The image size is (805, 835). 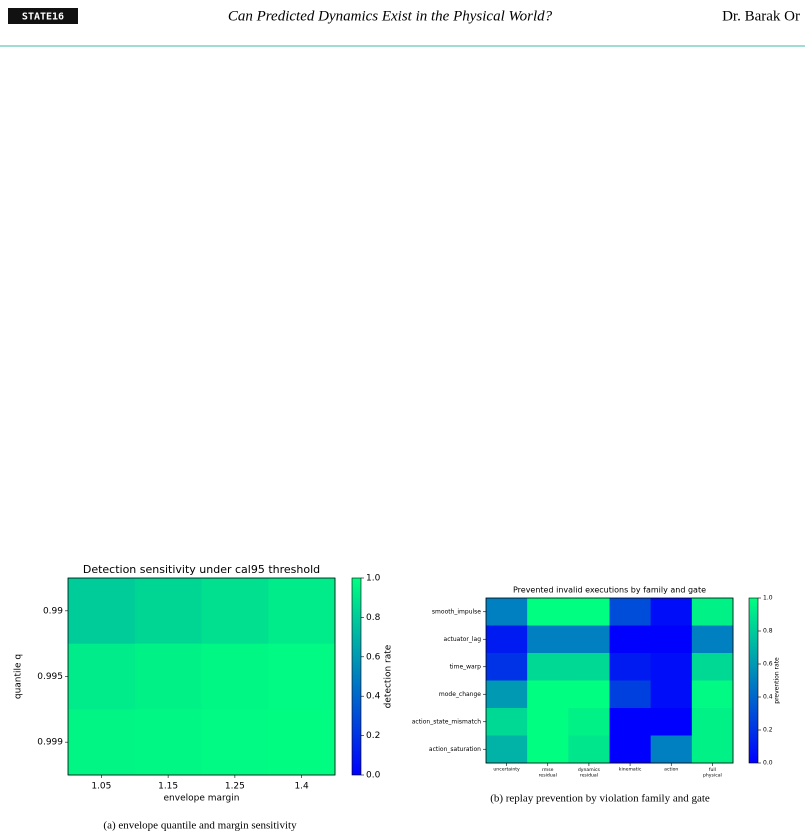 What do you see at coordinates (630, 770) in the screenshot?
I see `x-tick-label: kinematic` at bounding box center [630, 770].